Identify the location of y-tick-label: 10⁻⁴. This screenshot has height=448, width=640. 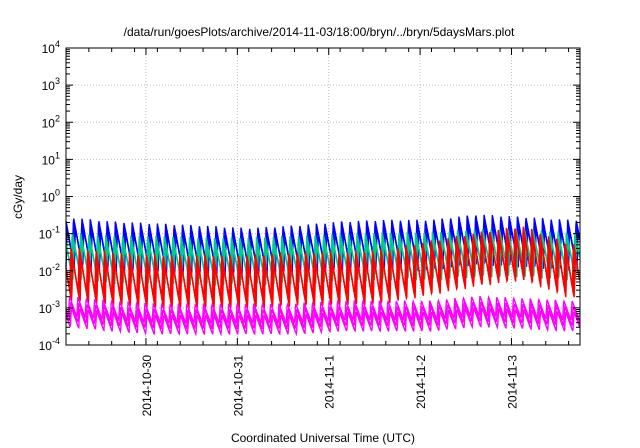
(49, 344).